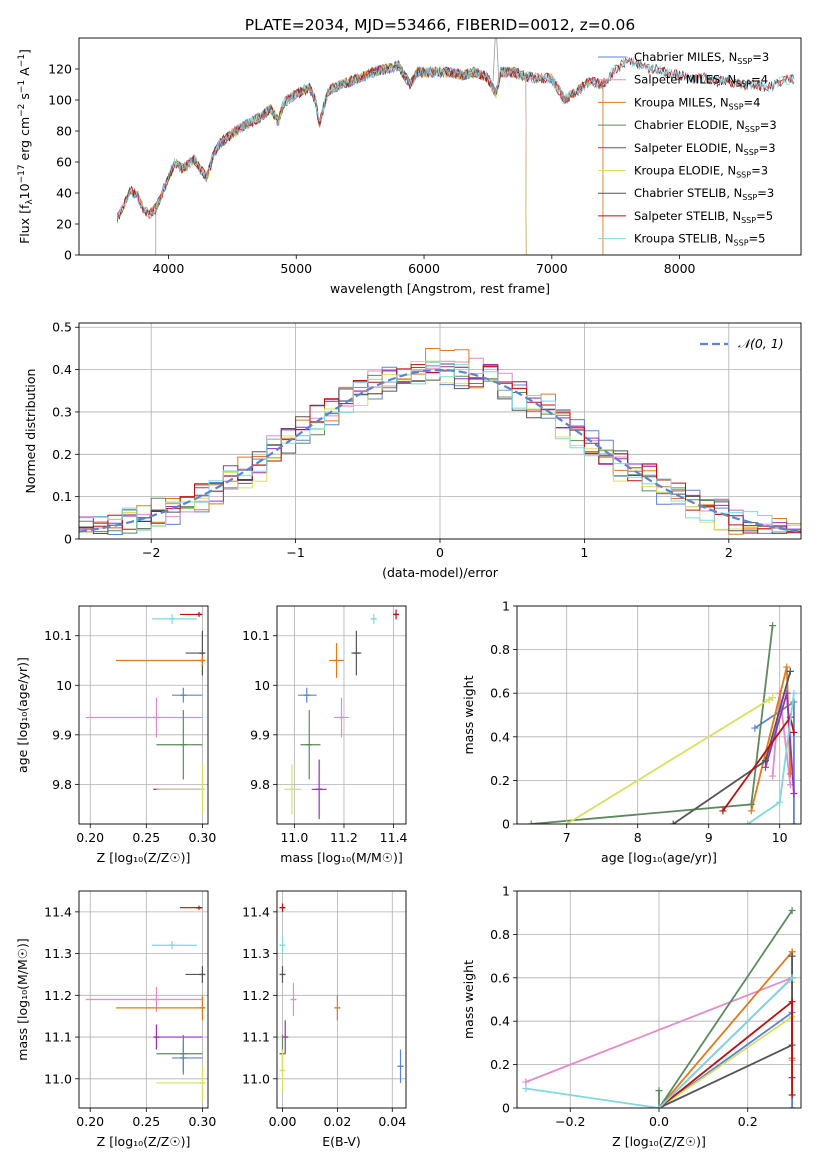 This screenshot has width=819, height=1170. What do you see at coordinates (392, 1121) in the screenshot?
I see `x-tick-label: 0.04` at bounding box center [392, 1121].